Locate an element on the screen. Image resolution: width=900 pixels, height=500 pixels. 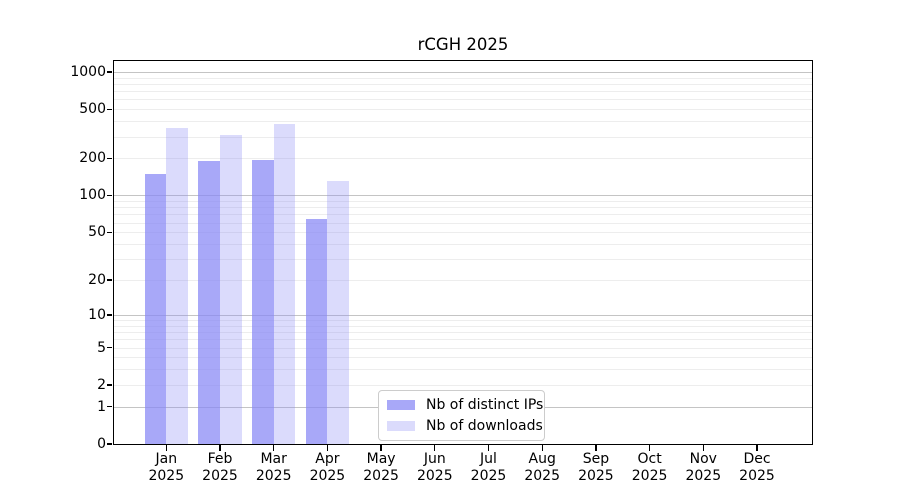
x-tick-label: Sep 2025 is located at coordinates (596, 467).